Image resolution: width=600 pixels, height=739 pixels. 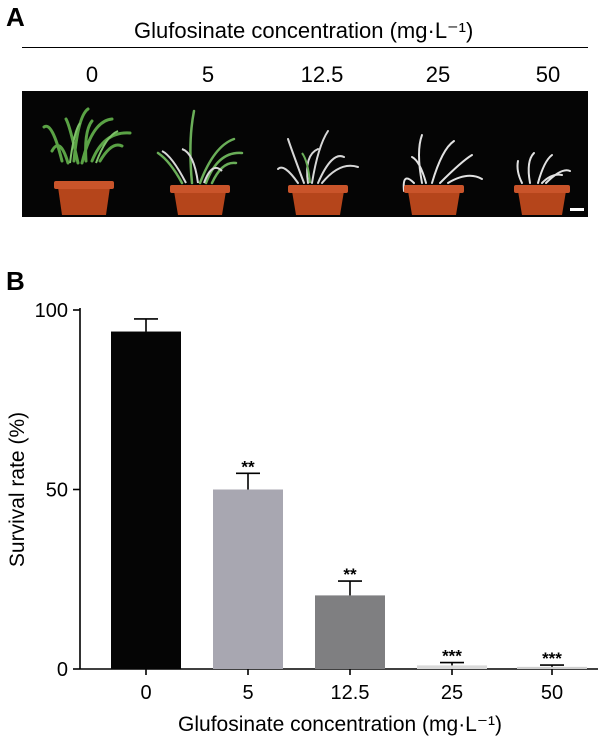 I want to click on y-tick-label: 100, so click(x=51, y=311).